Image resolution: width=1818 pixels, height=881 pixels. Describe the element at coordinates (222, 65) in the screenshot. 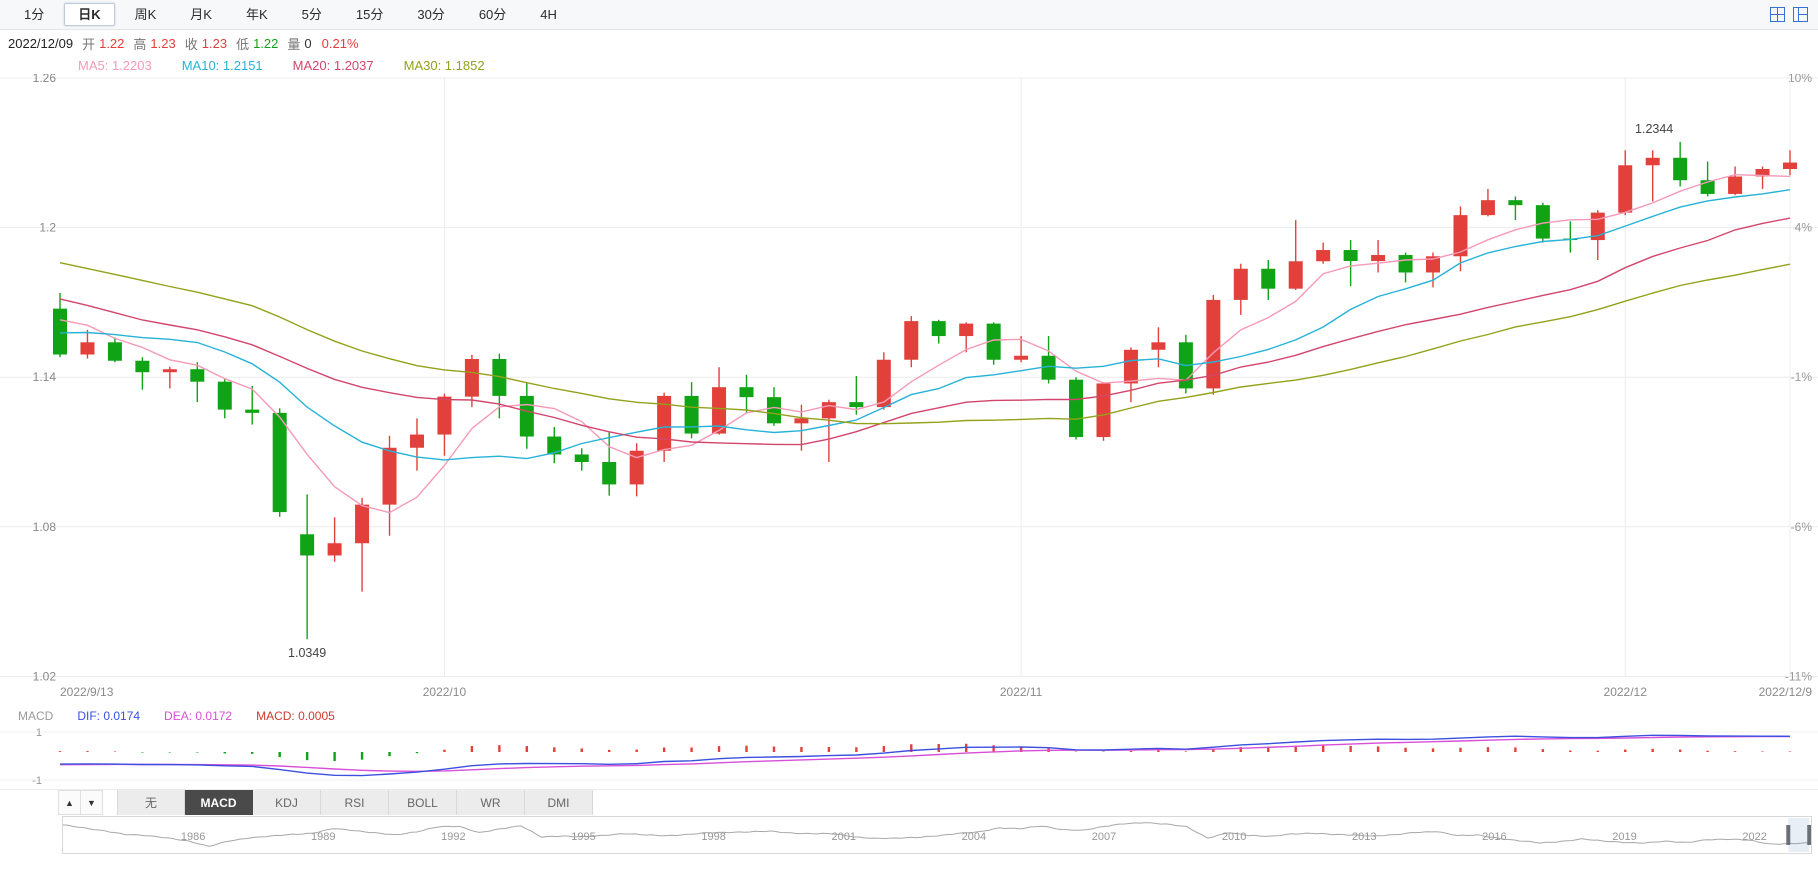

I see `ma-label-1: MA10: 1.2151` at that location.